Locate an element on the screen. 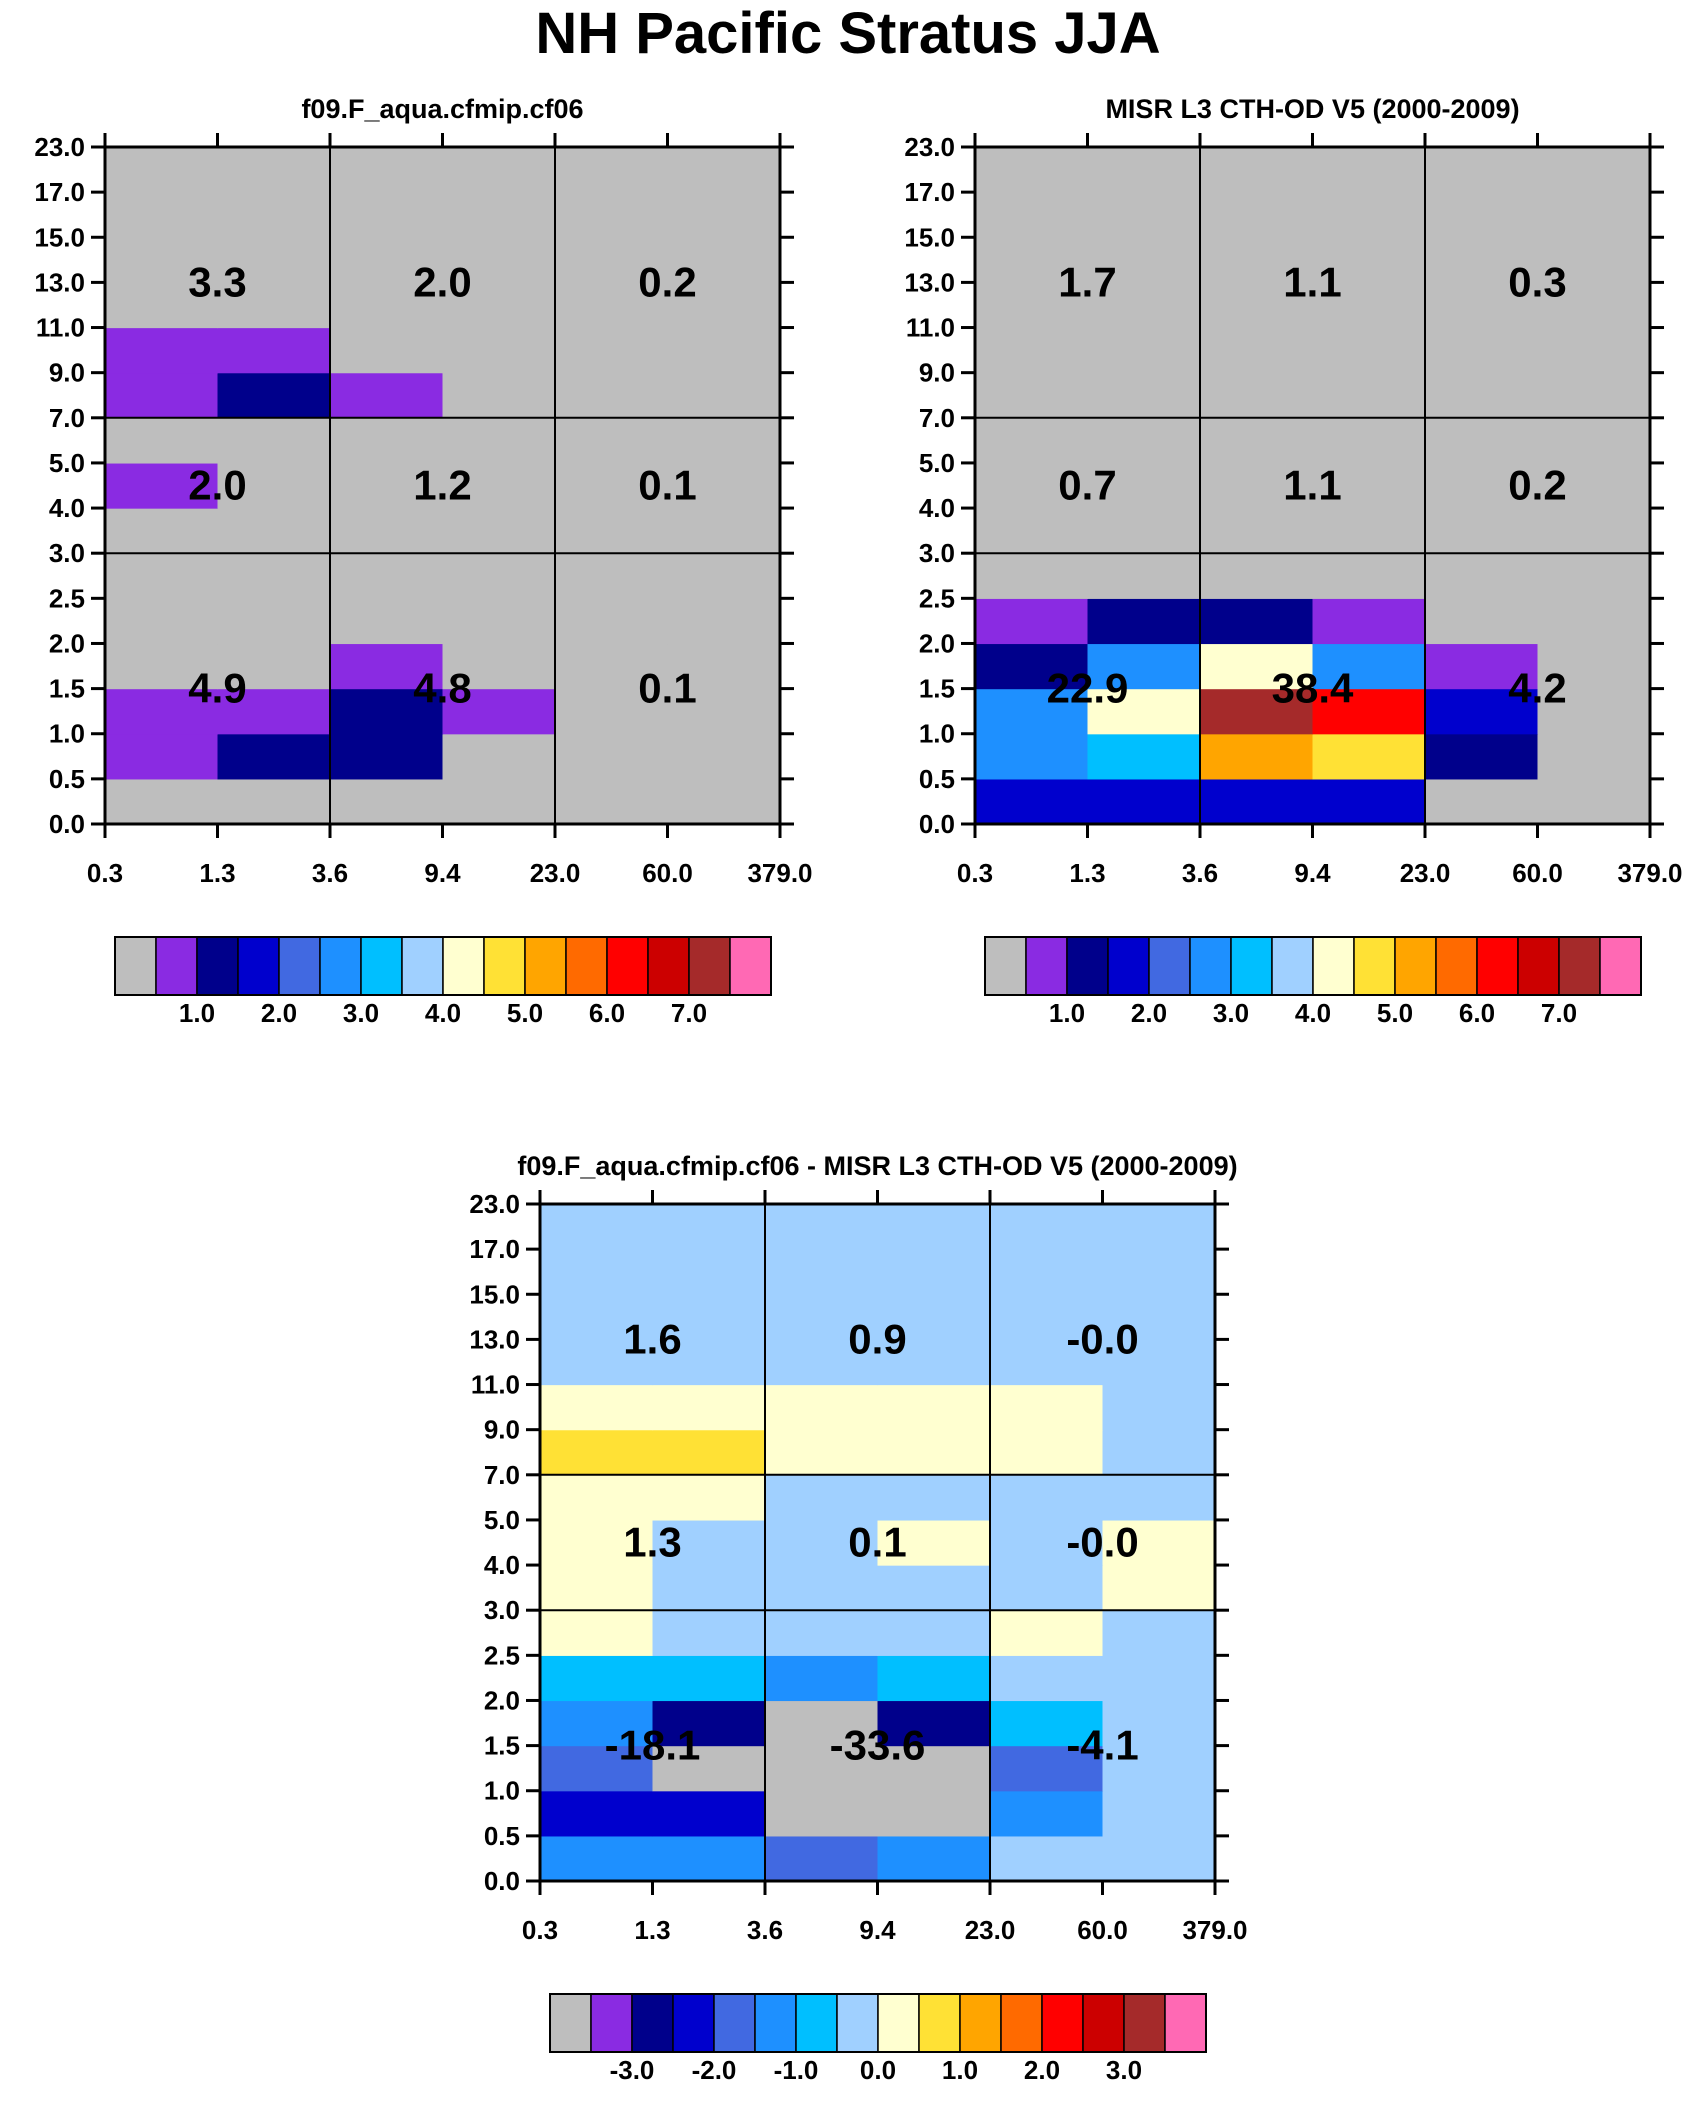 This screenshot has height=2103, width=1696. region-value-label: -4.1 is located at coordinates (1102, 1745).